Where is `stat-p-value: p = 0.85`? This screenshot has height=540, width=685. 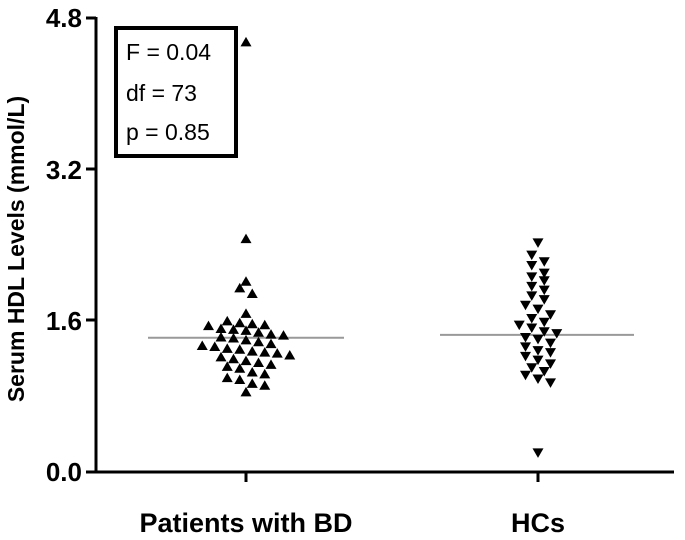
stat-p-value: p = 0.85 is located at coordinates (168, 132).